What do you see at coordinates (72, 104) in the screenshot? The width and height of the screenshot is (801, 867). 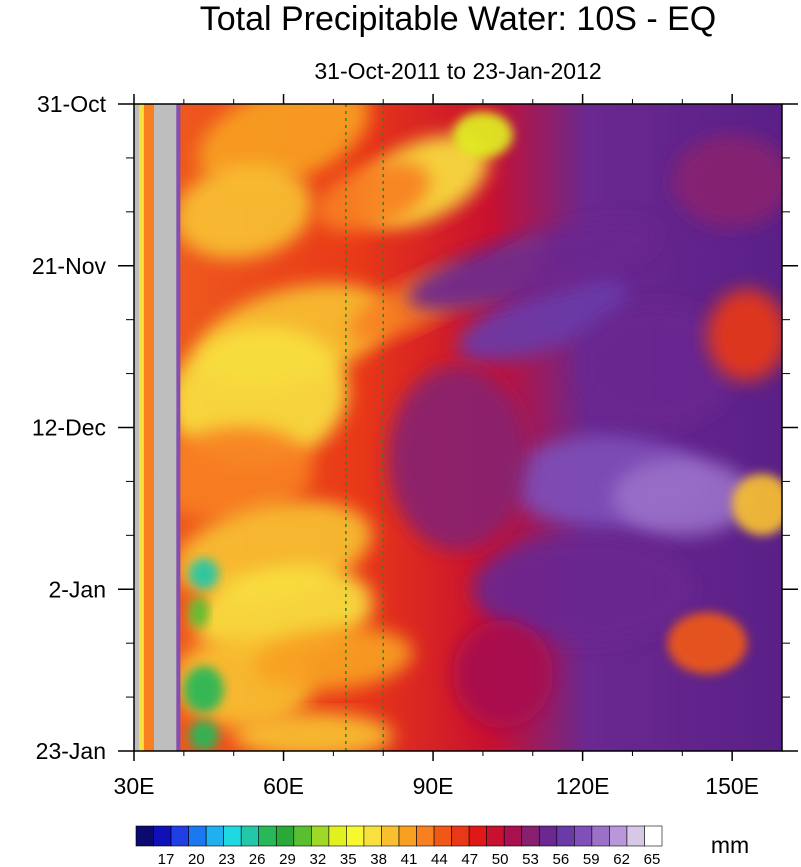 I see `y-tick-label: 31-Oct` at bounding box center [72, 104].